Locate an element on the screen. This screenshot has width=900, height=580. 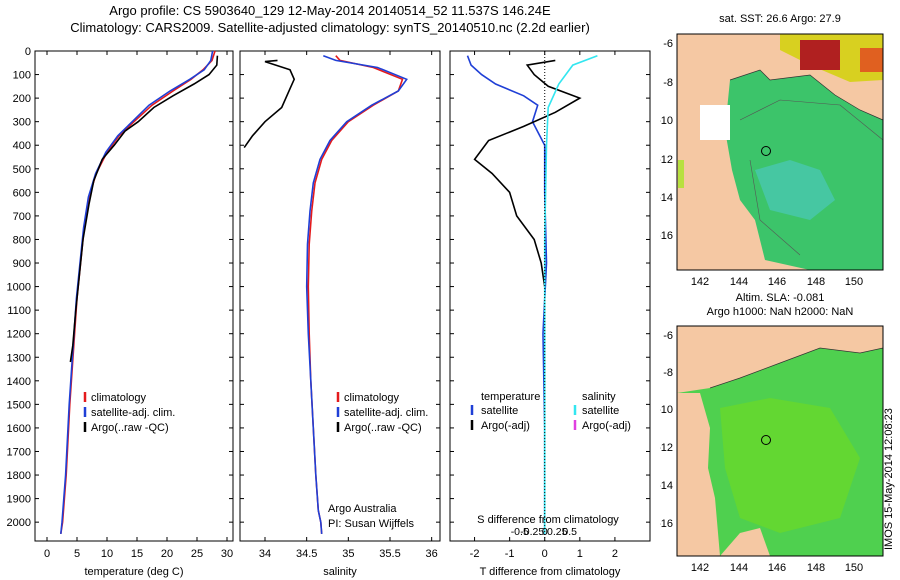
map-top-xtick: 144 is located at coordinates (739, 282).